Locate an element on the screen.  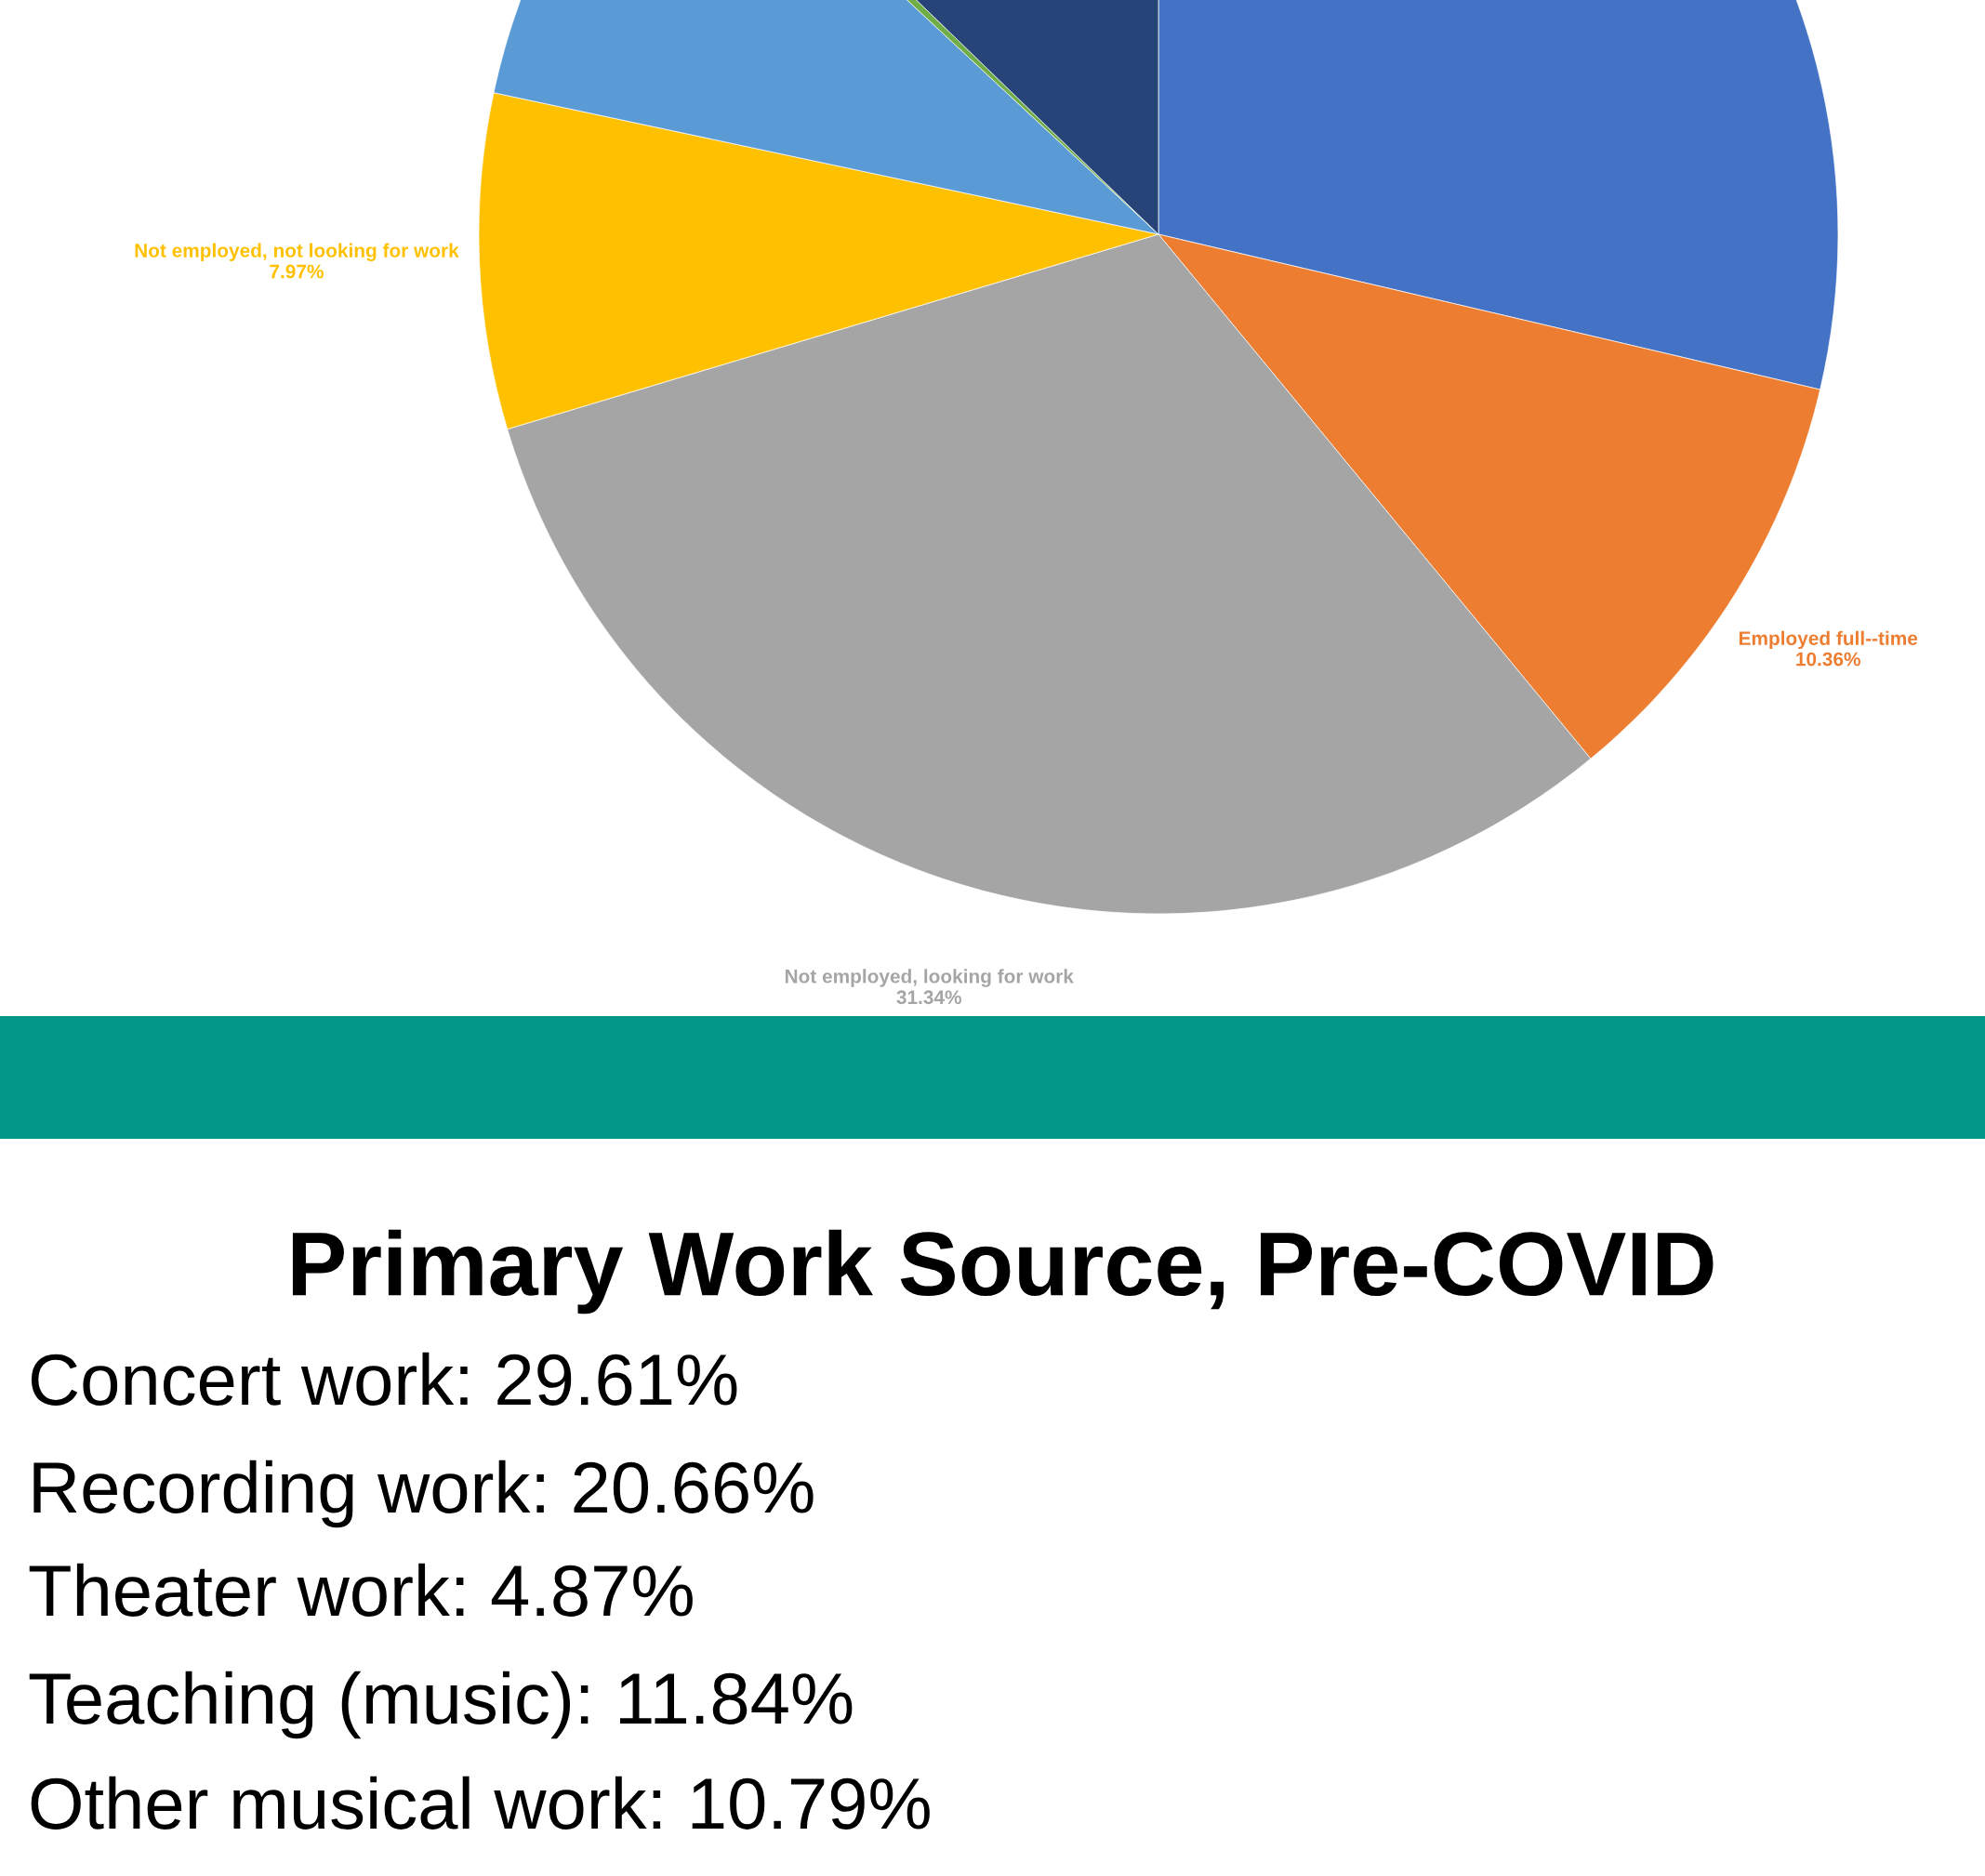
slice-label: Employed full--time is located at coordinates (1828, 640).